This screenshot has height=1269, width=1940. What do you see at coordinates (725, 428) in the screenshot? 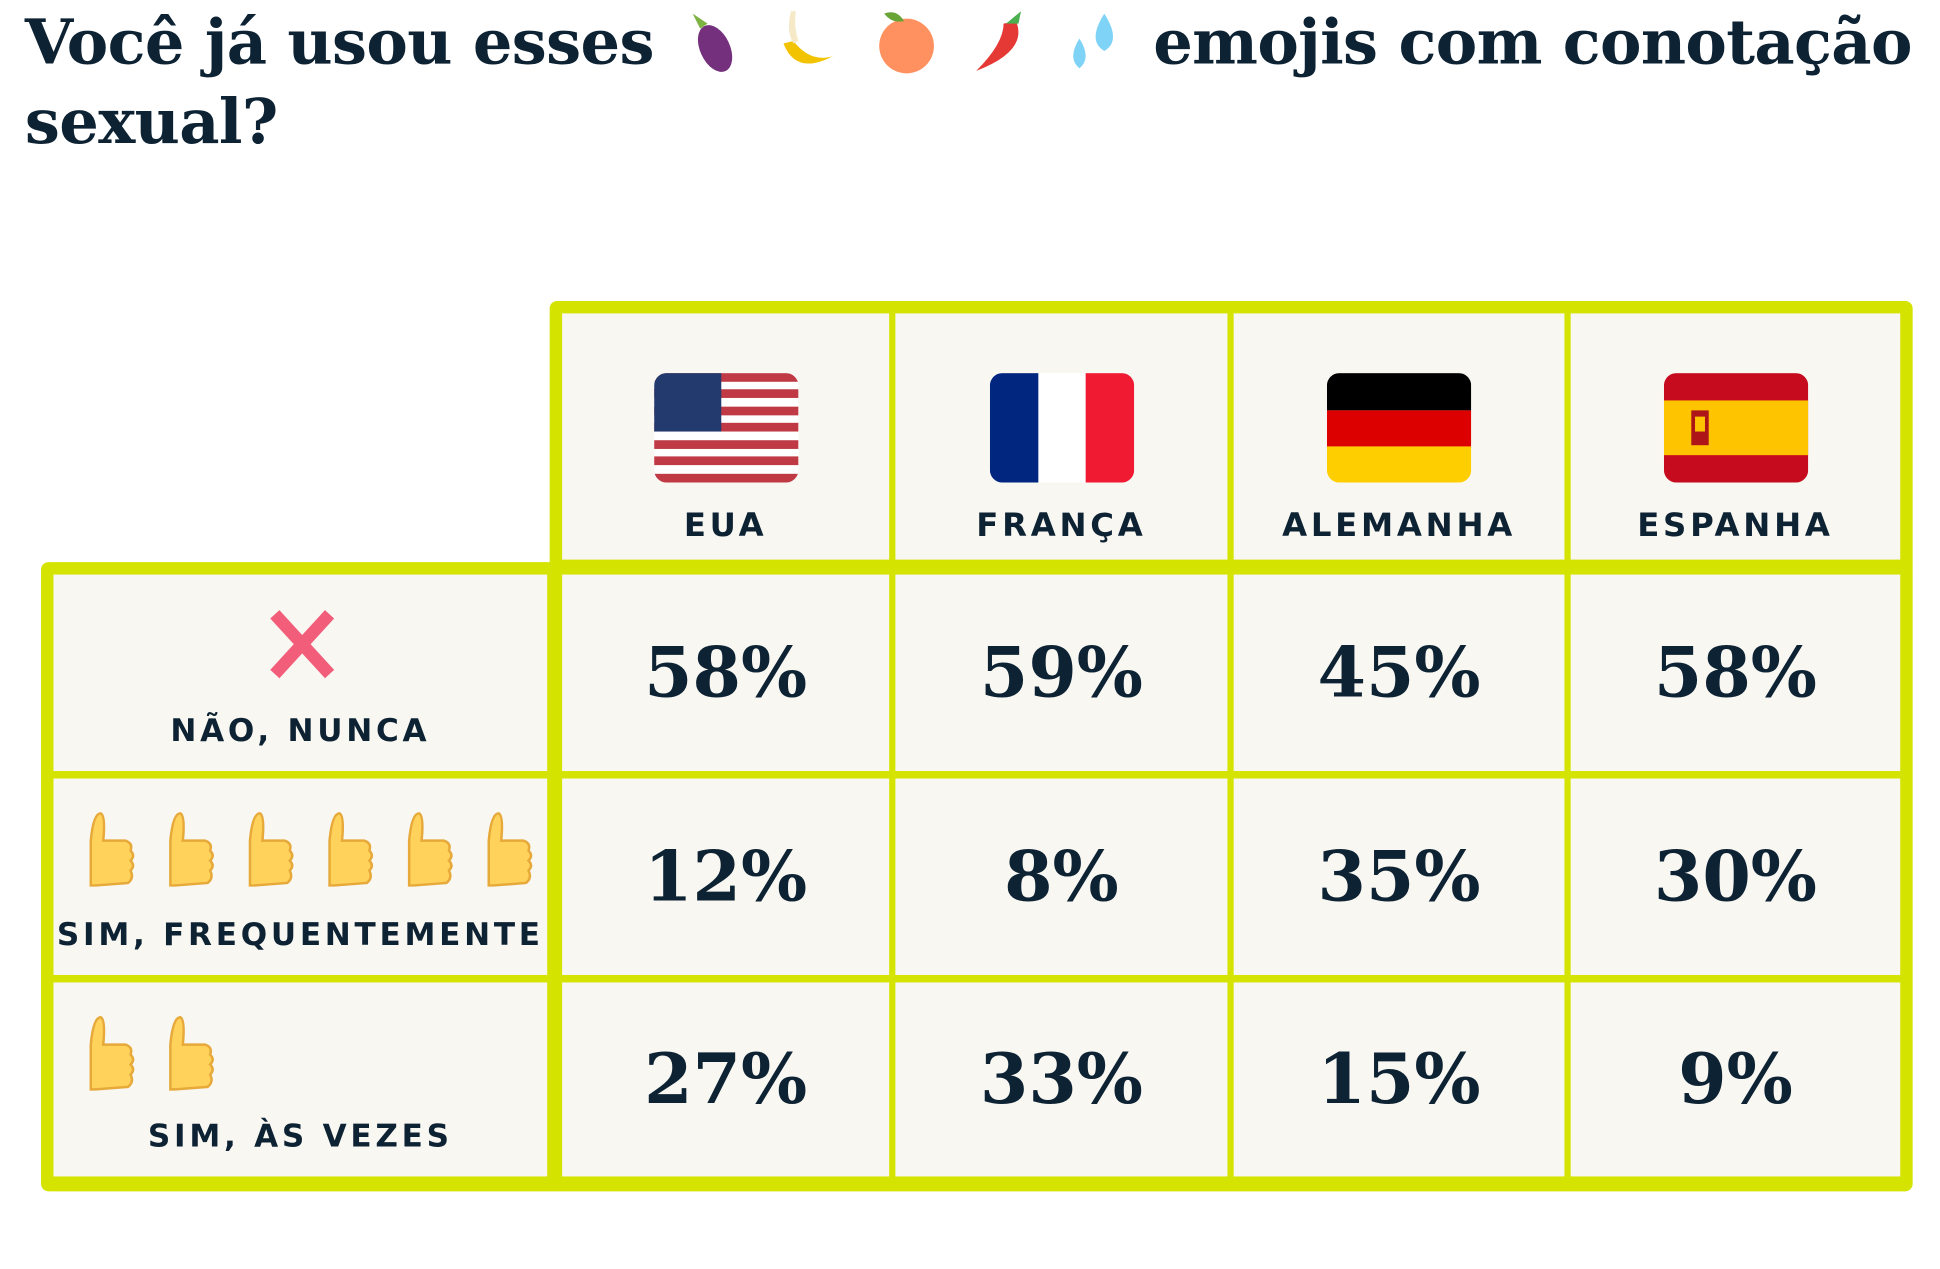
I see `us-flag-icon` at bounding box center [725, 428].